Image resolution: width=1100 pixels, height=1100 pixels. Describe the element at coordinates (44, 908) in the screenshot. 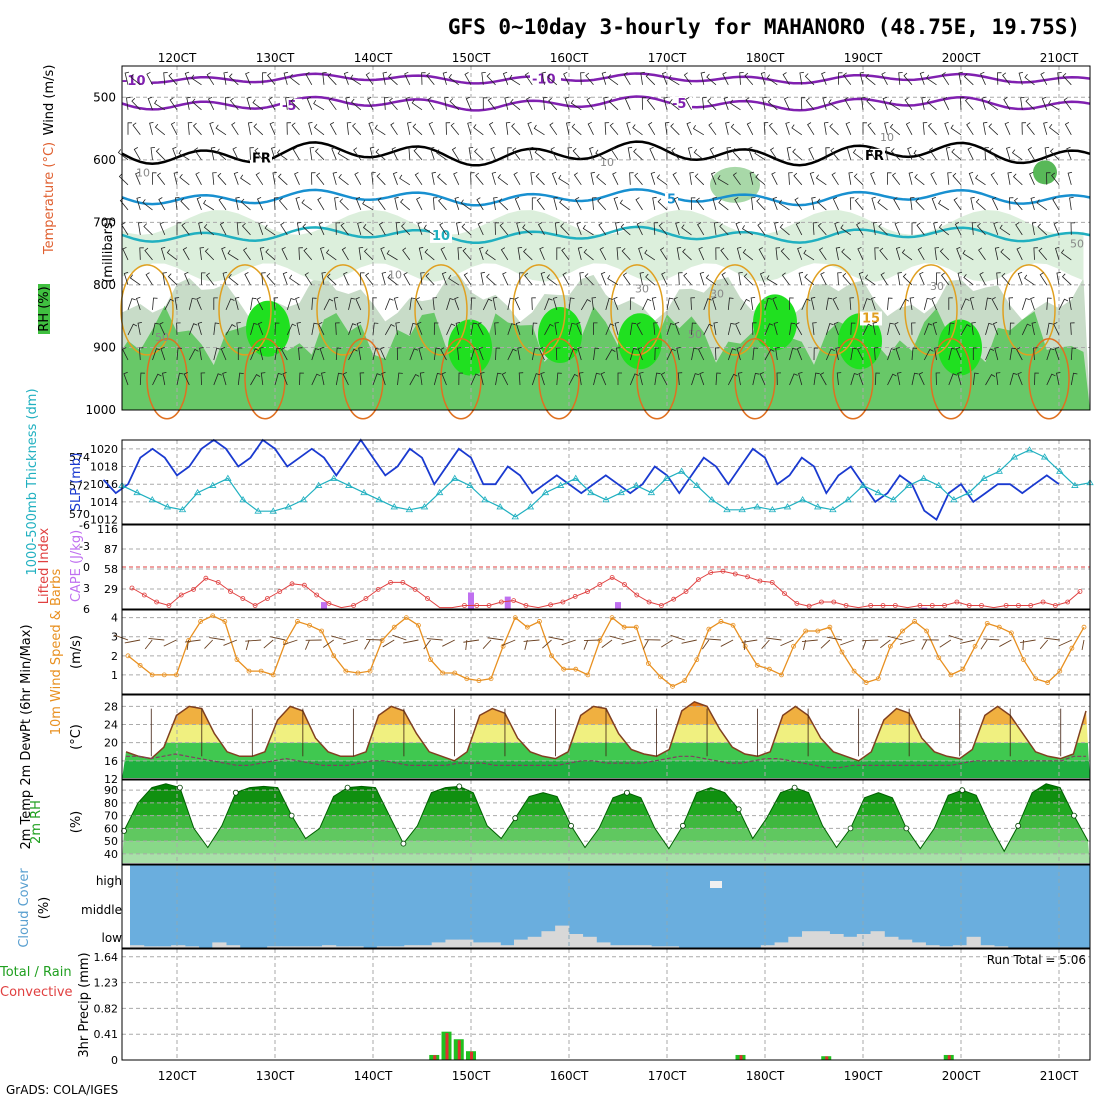

I see `cloud-unit: (%)` at that location.